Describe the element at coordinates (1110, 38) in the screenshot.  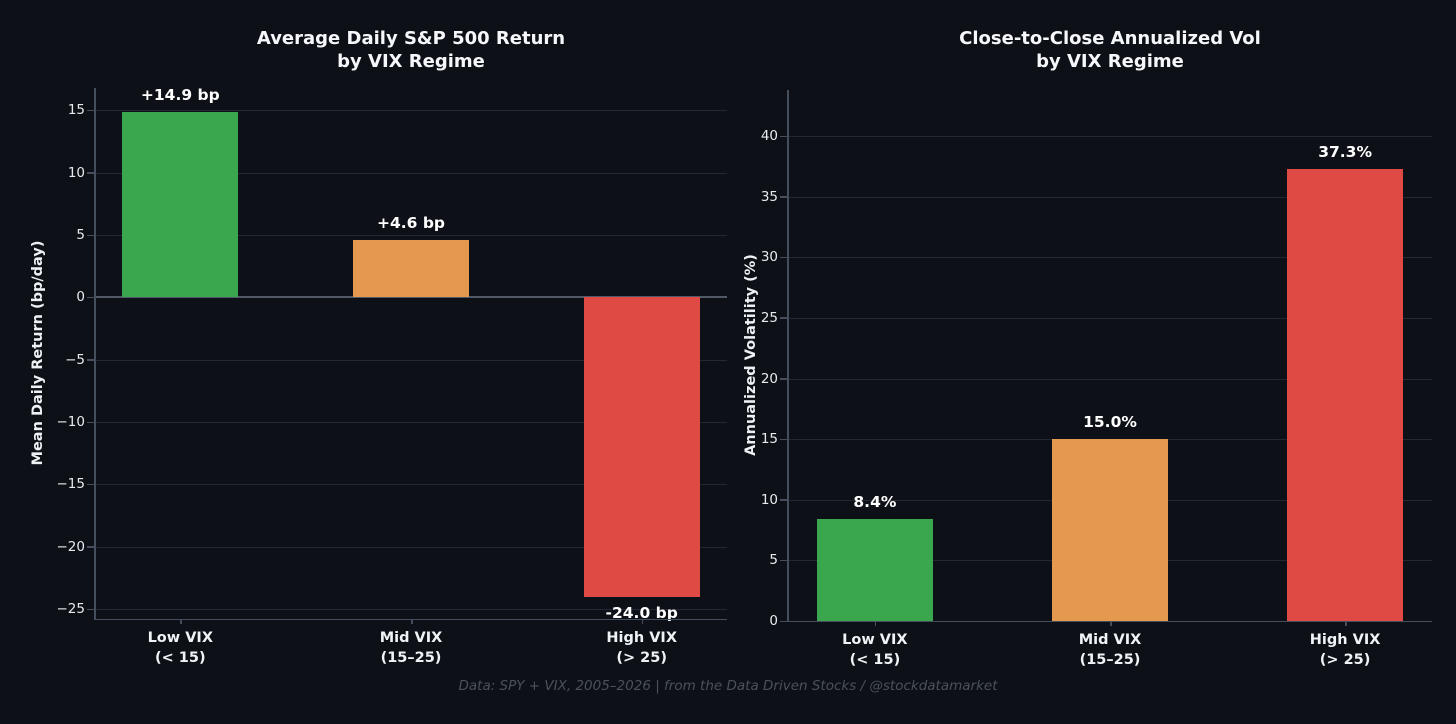
I see `right-chart-title-line1: Close-to-Close Annualized Vol` at that location.